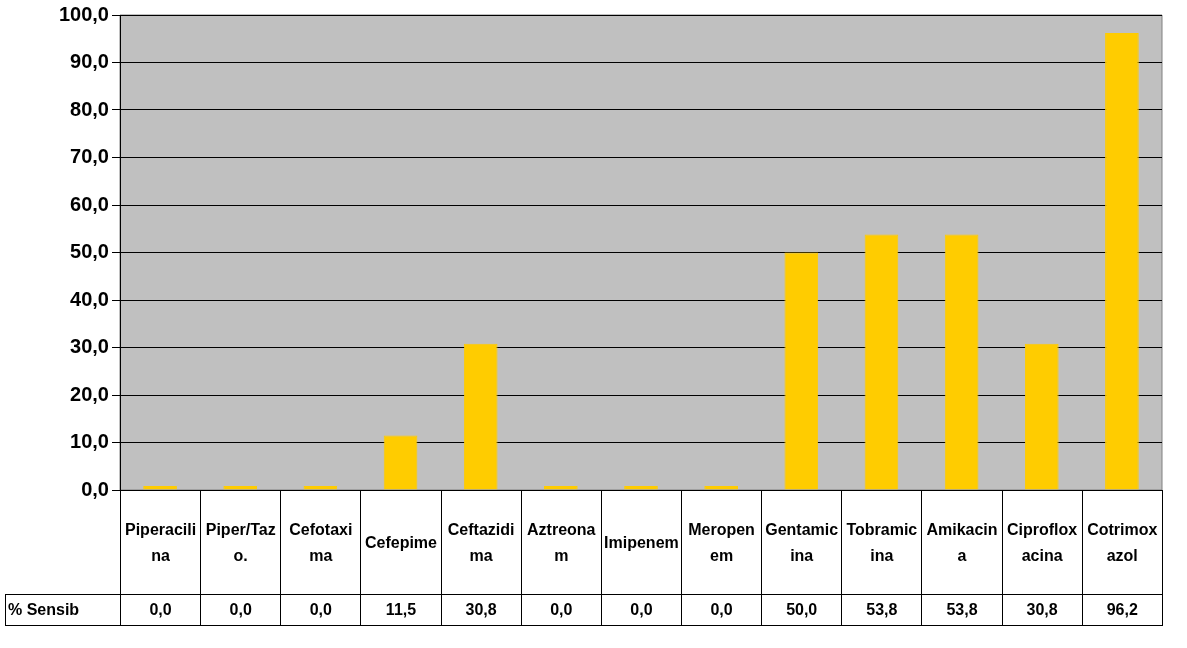 The image size is (1187, 648). What do you see at coordinates (320, 542) in the screenshot?
I see `x-tick-label: Cefotaxima` at bounding box center [320, 542].